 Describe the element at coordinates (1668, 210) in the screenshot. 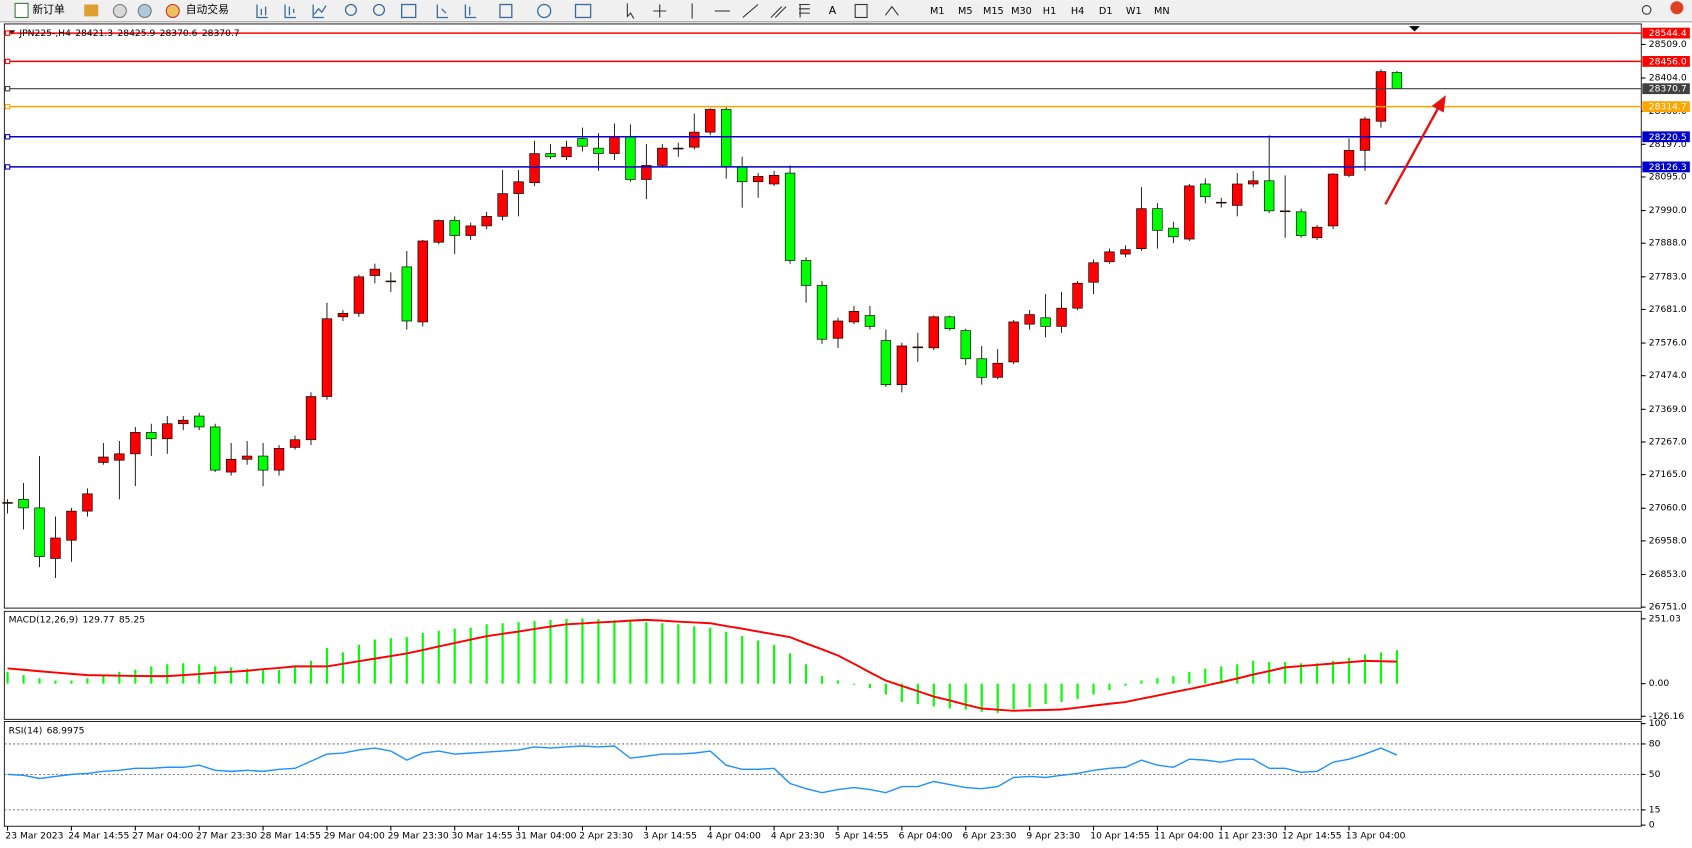

I see `y-tick-label: 27990.0` at that location.